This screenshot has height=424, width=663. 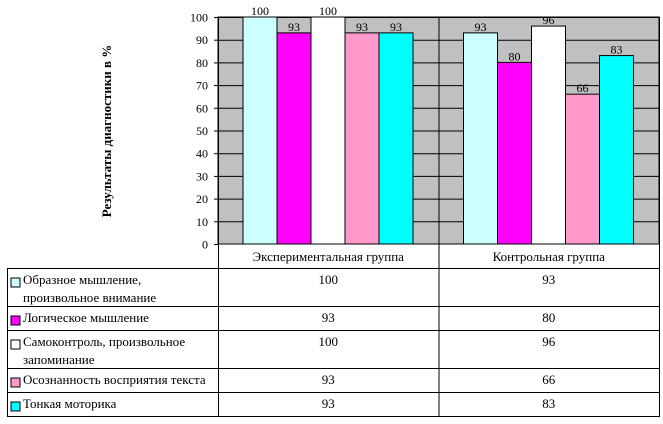 I want to click on y-tick-label: 90, so click(x=202, y=40).